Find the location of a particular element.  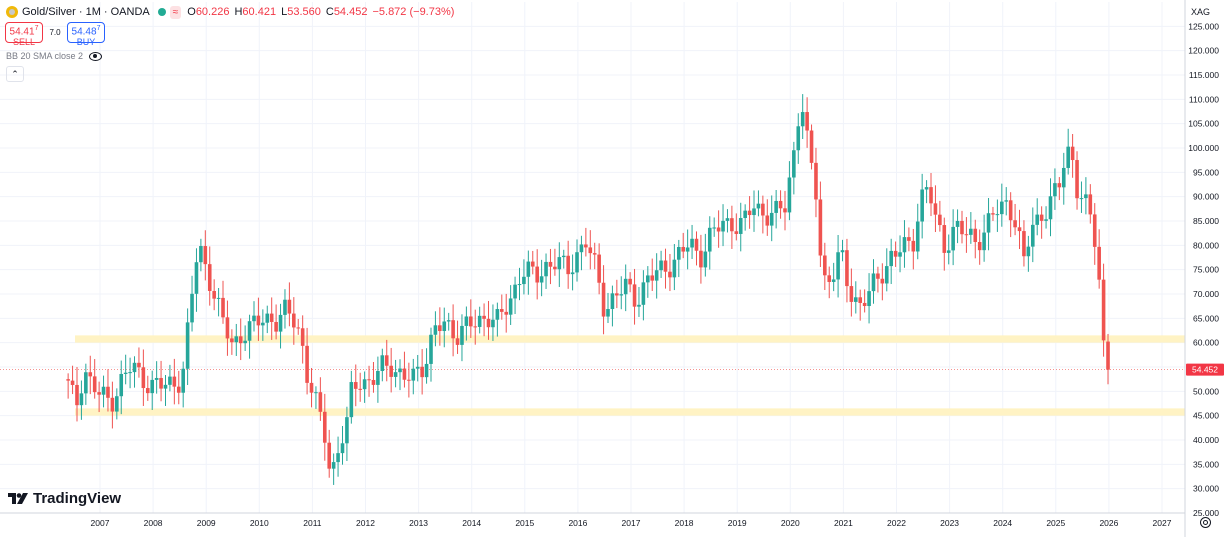

currency-label: XAG is located at coordinates (1201, 12).